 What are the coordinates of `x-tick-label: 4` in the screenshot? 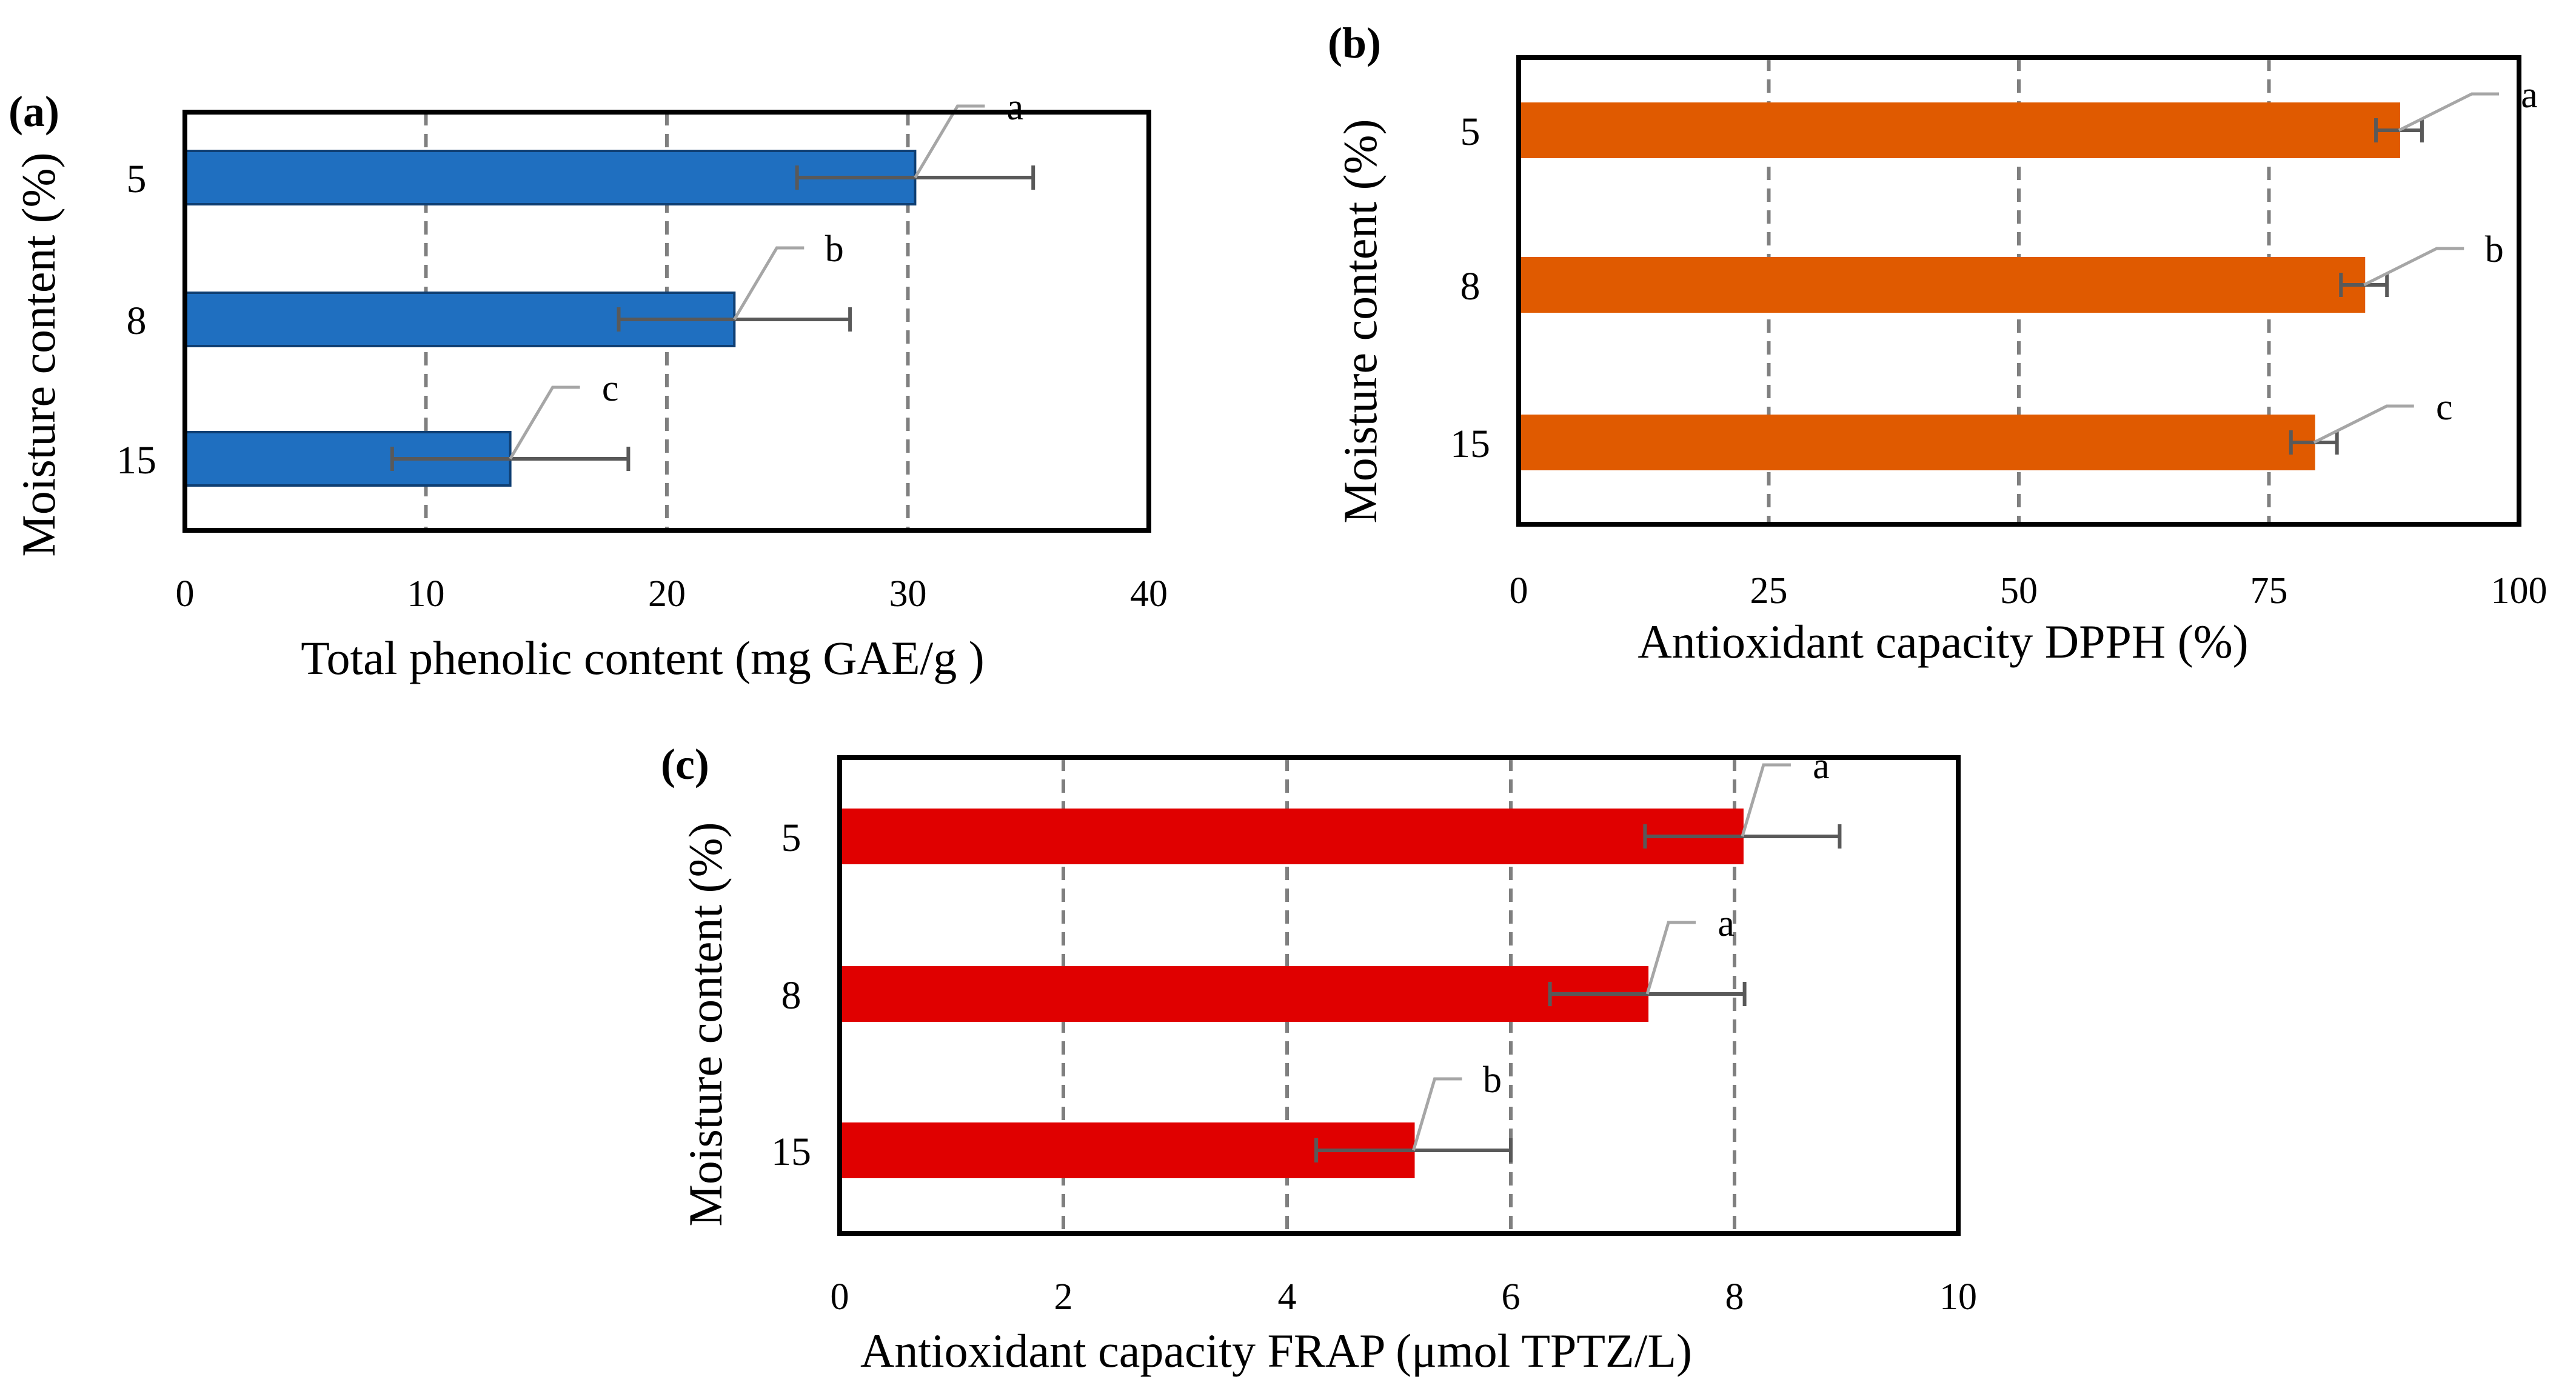 It's located at (1287, 1297).